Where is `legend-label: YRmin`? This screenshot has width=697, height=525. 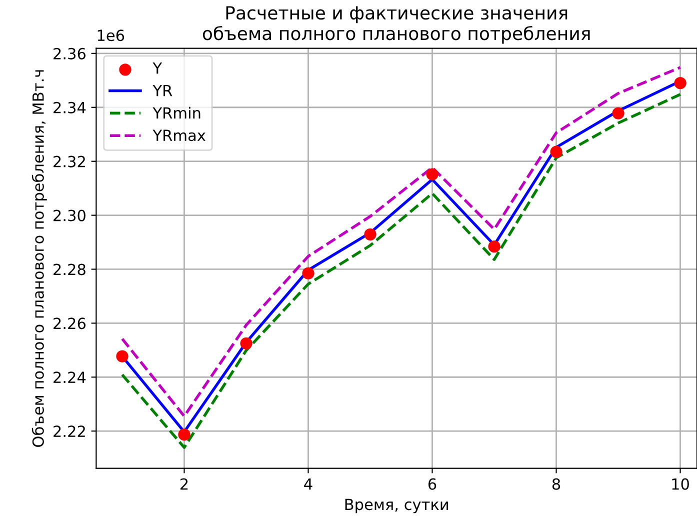 legend-label: YRmin is located at coordinates (176, 112).